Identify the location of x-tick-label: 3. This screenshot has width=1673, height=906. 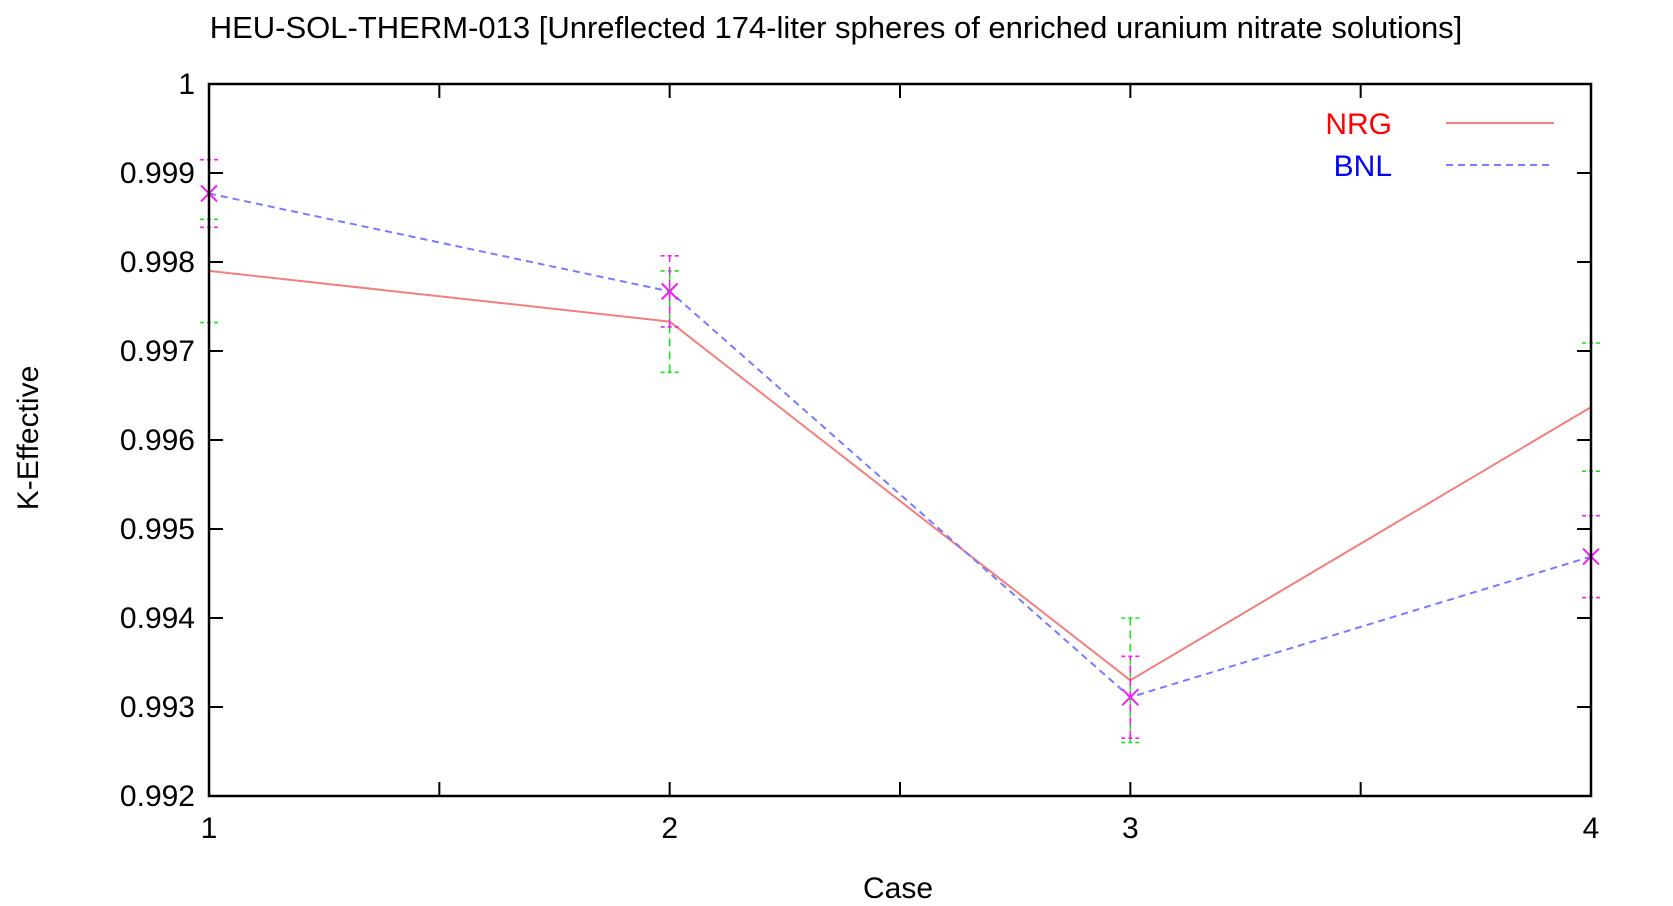
(1130, 828).